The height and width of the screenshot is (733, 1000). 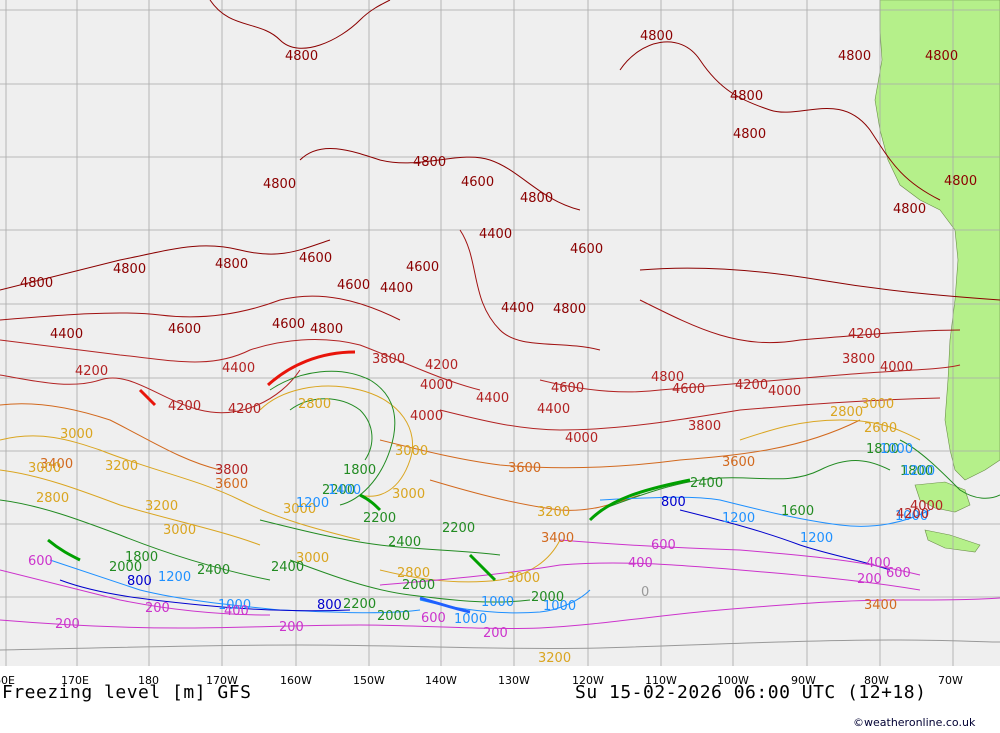 What do you see at coordinates (880, 428) in the screenshot?
I see `contour-label: 2600` at bounding box center [880, 428].